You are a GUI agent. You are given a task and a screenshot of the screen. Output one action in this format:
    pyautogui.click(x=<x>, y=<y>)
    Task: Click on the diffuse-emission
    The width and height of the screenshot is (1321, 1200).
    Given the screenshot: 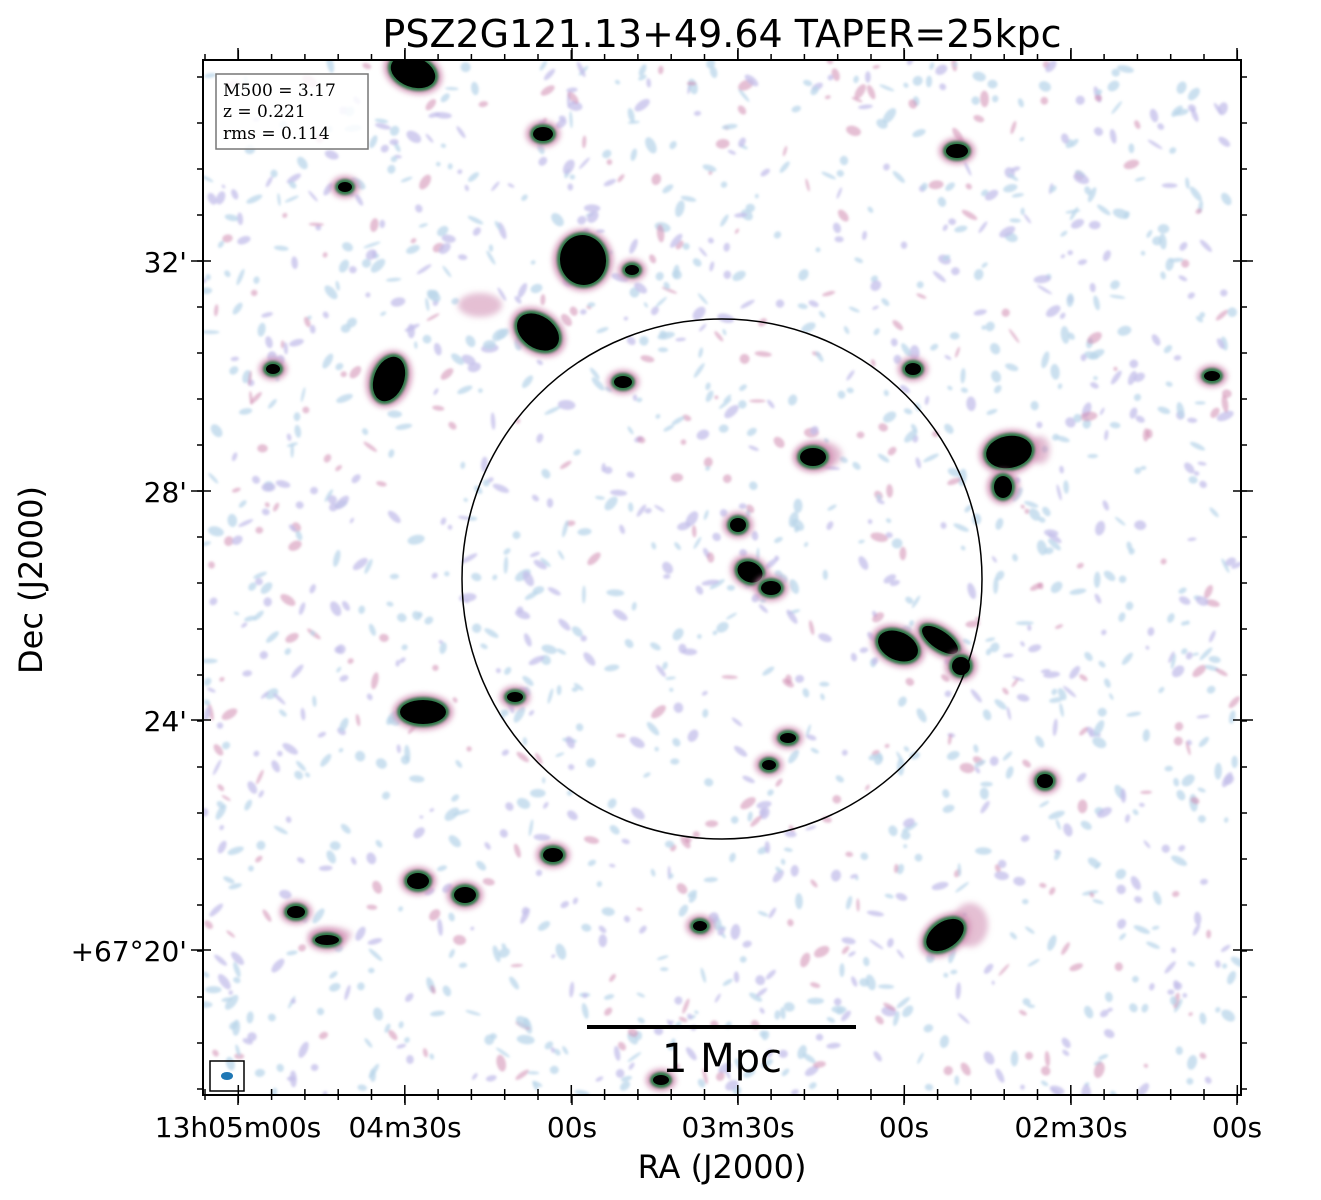 What is the action you would take?
    pyautogui.click(x=480, y=305)
    